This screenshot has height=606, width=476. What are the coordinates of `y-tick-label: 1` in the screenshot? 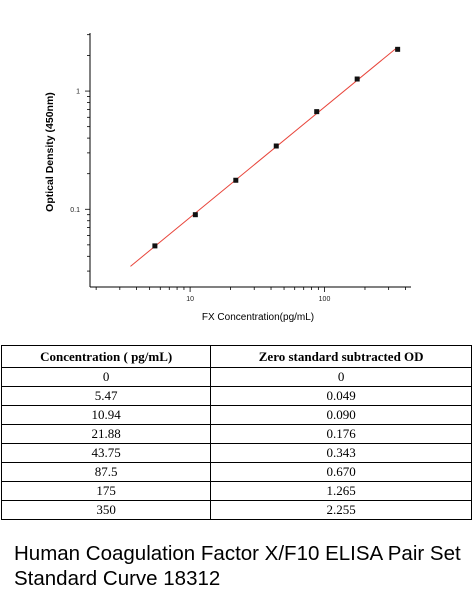 It's located at (78, 92).